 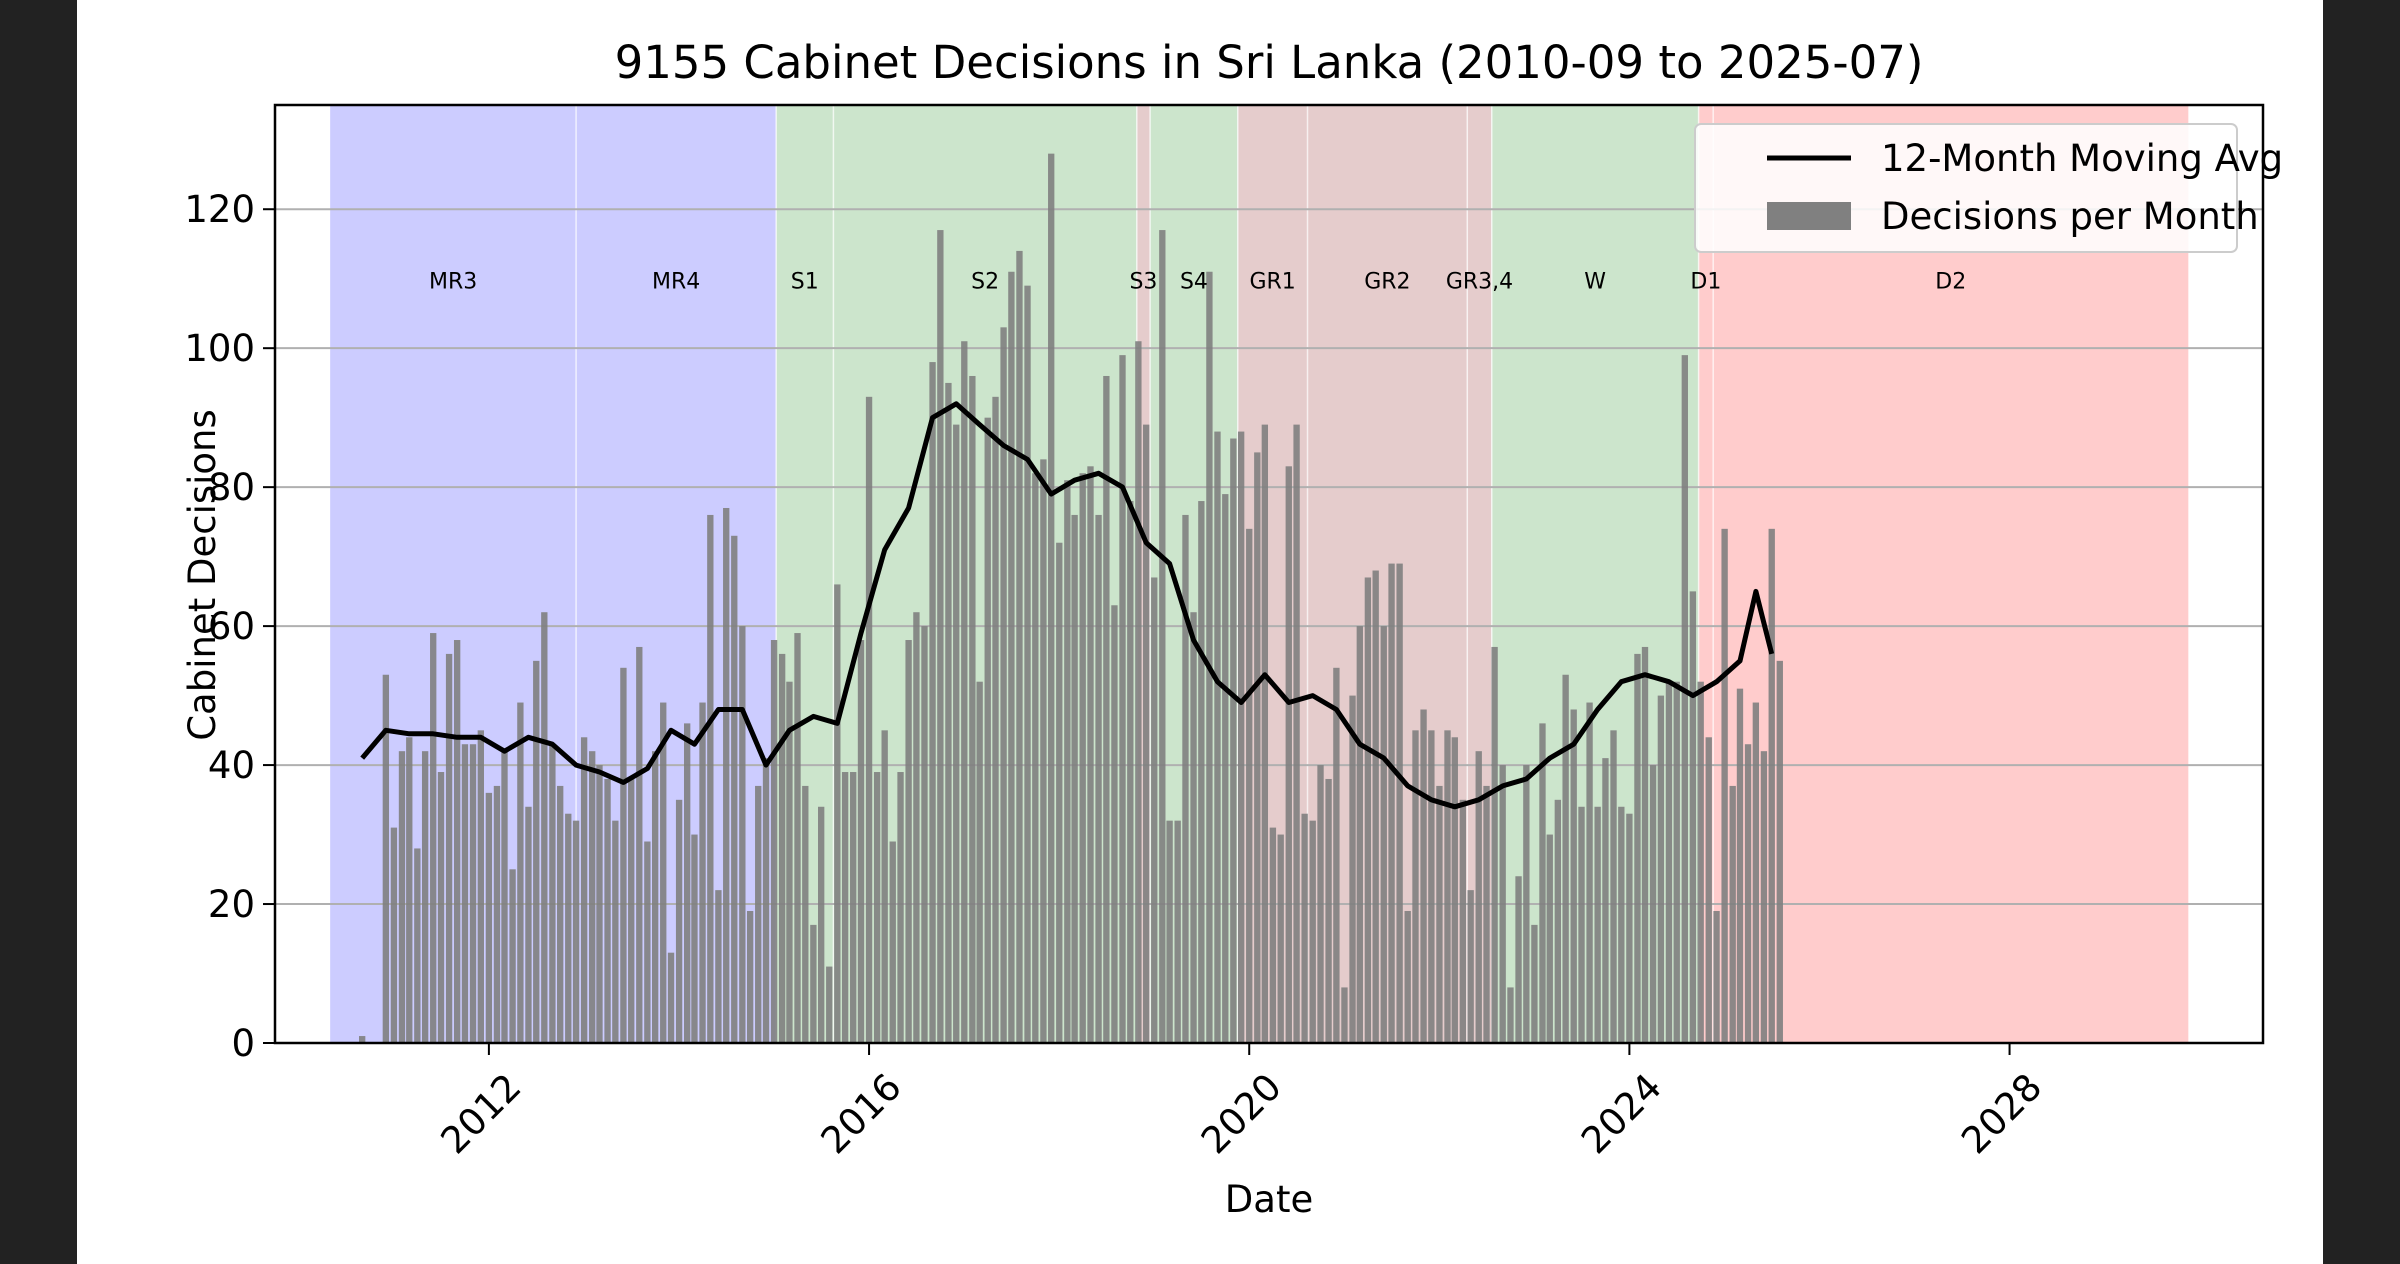 I want to click on period-labels: MR3 MR4 S1 S2 S3 S4 GR1 GR2 GR3,4 W D1 D2, so click(x=1197, y=282).